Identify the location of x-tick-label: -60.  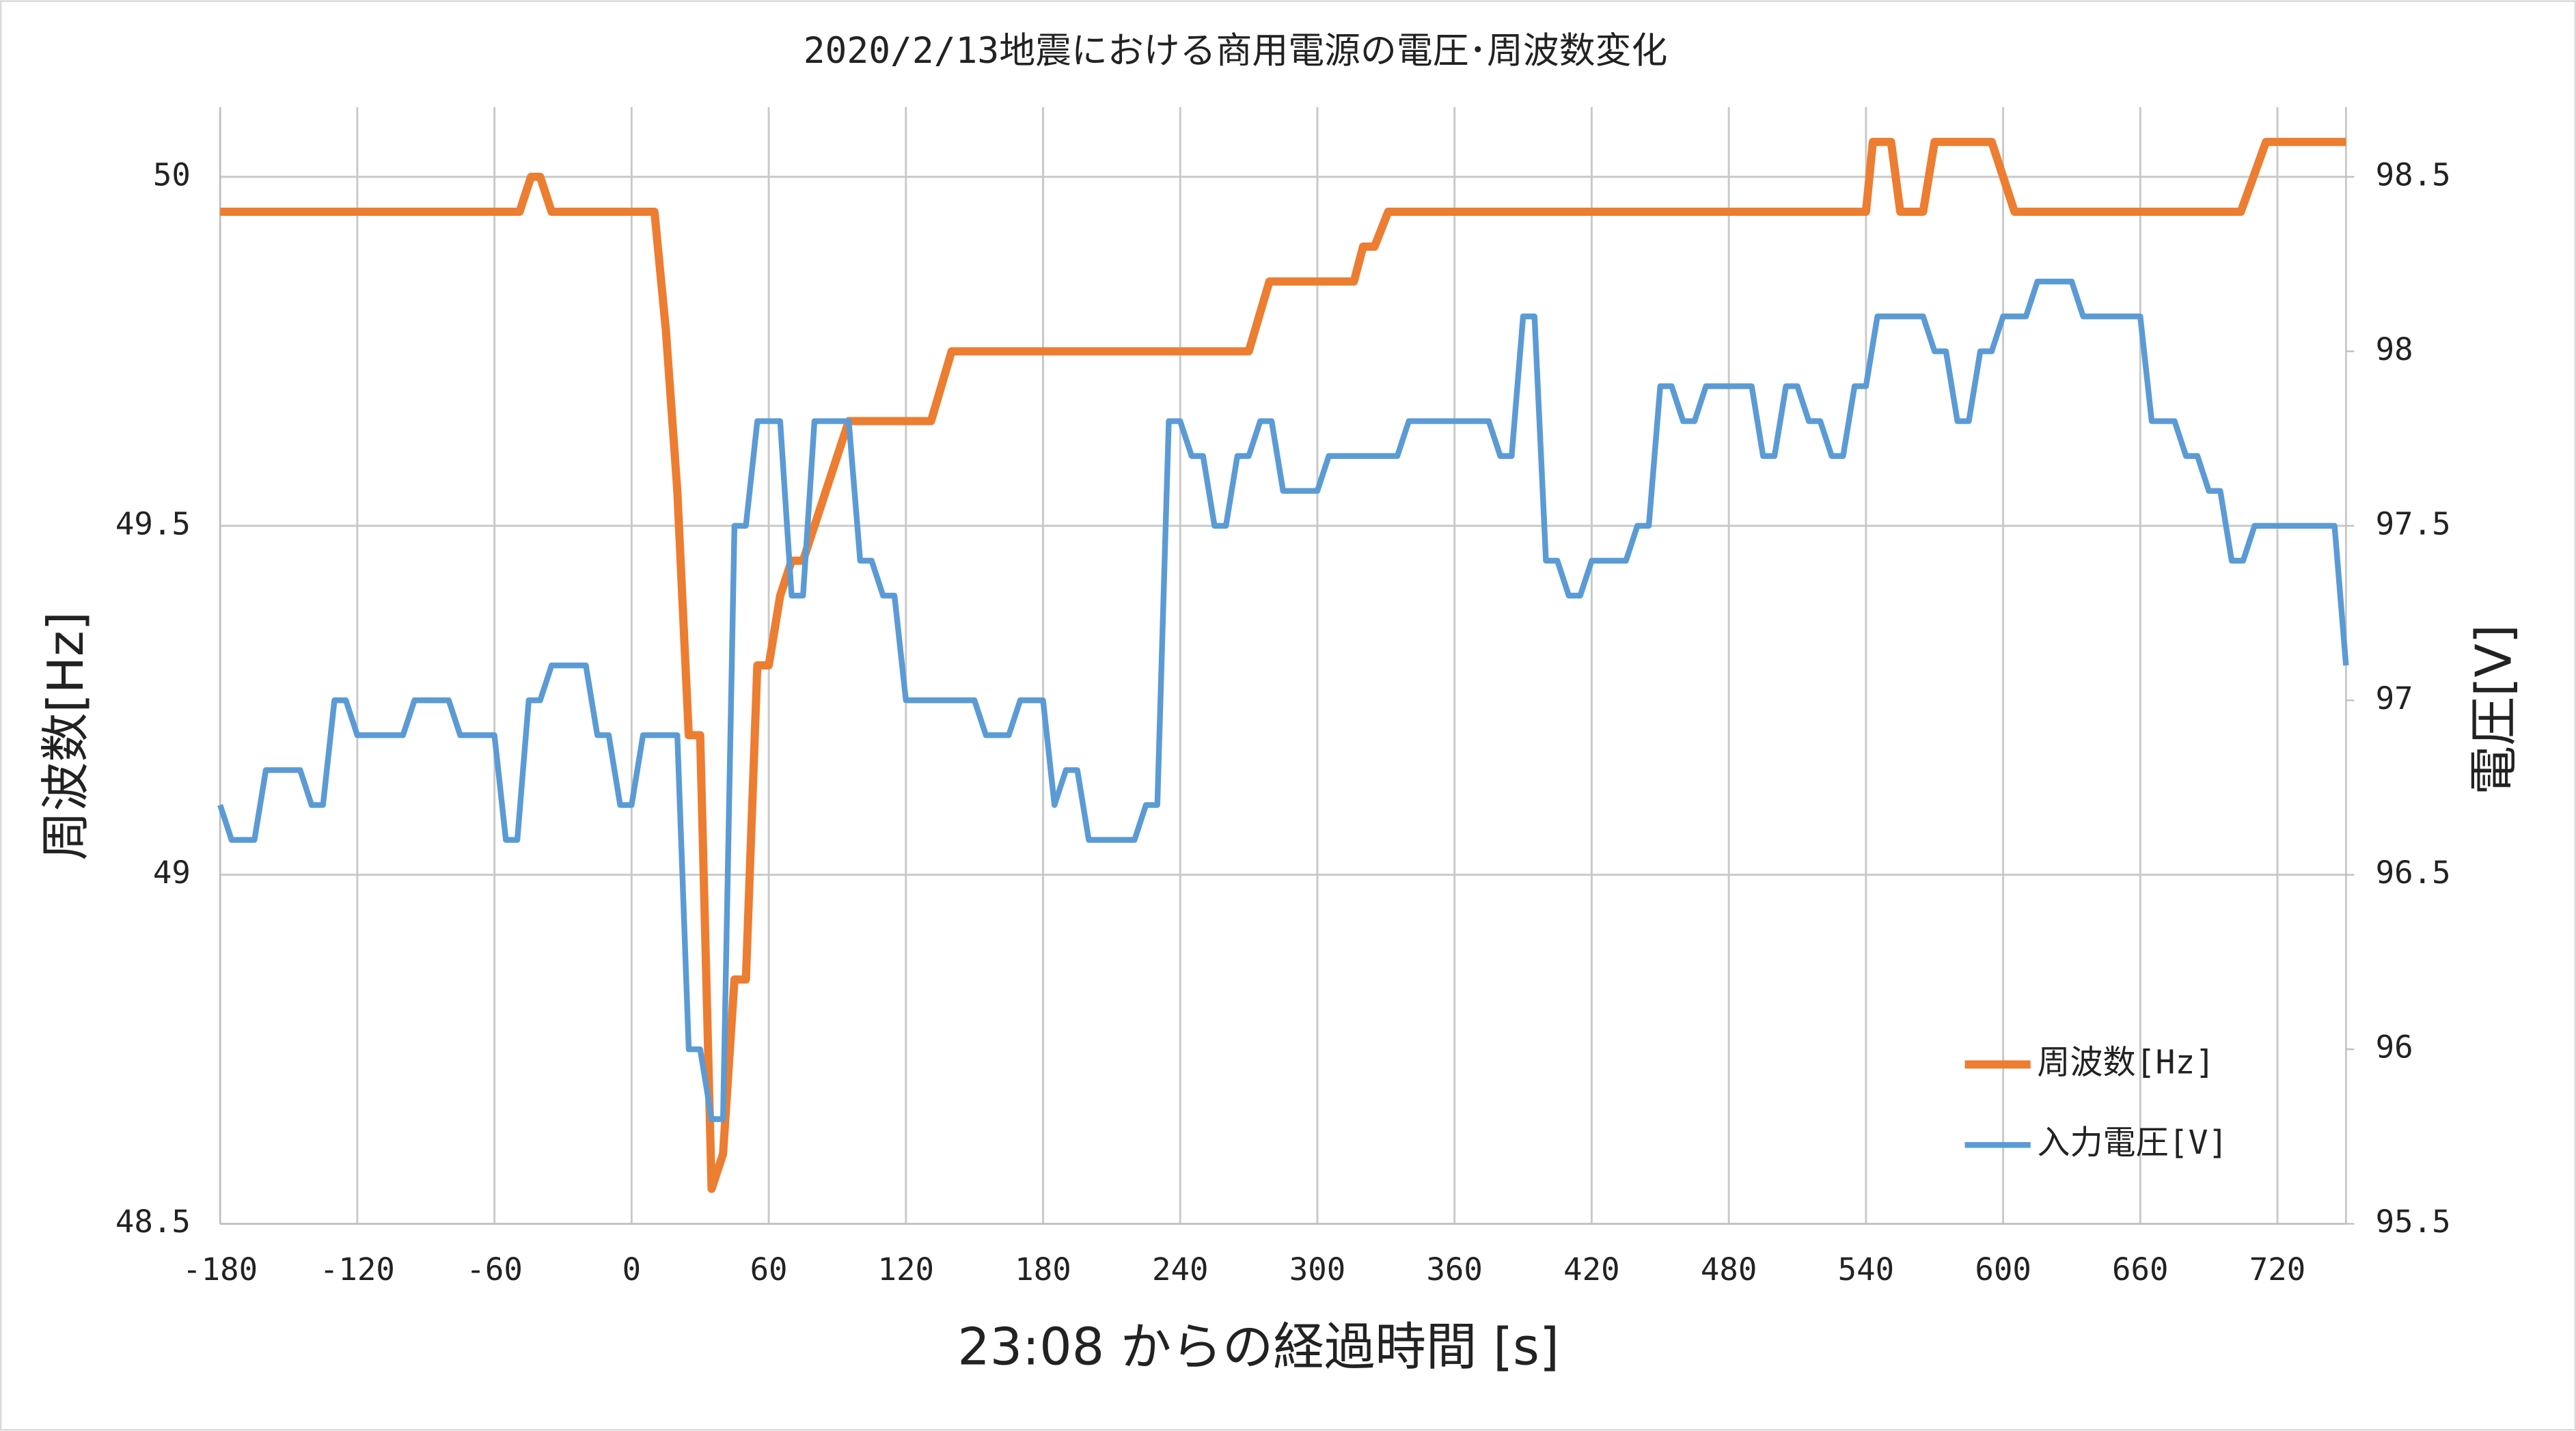
(494, 1269).